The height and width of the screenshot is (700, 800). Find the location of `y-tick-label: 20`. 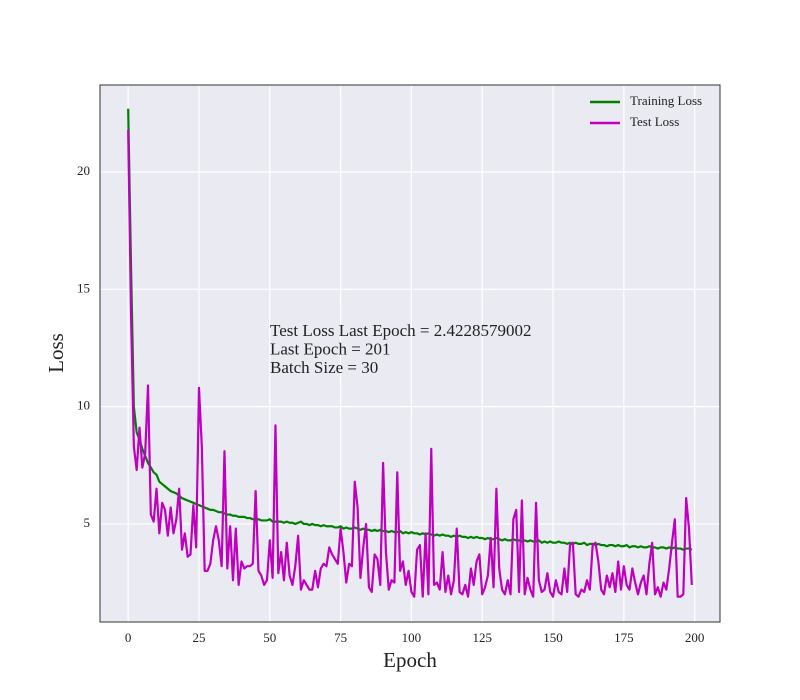

y-tick-label: 20 is located at coordinates (83, 170).